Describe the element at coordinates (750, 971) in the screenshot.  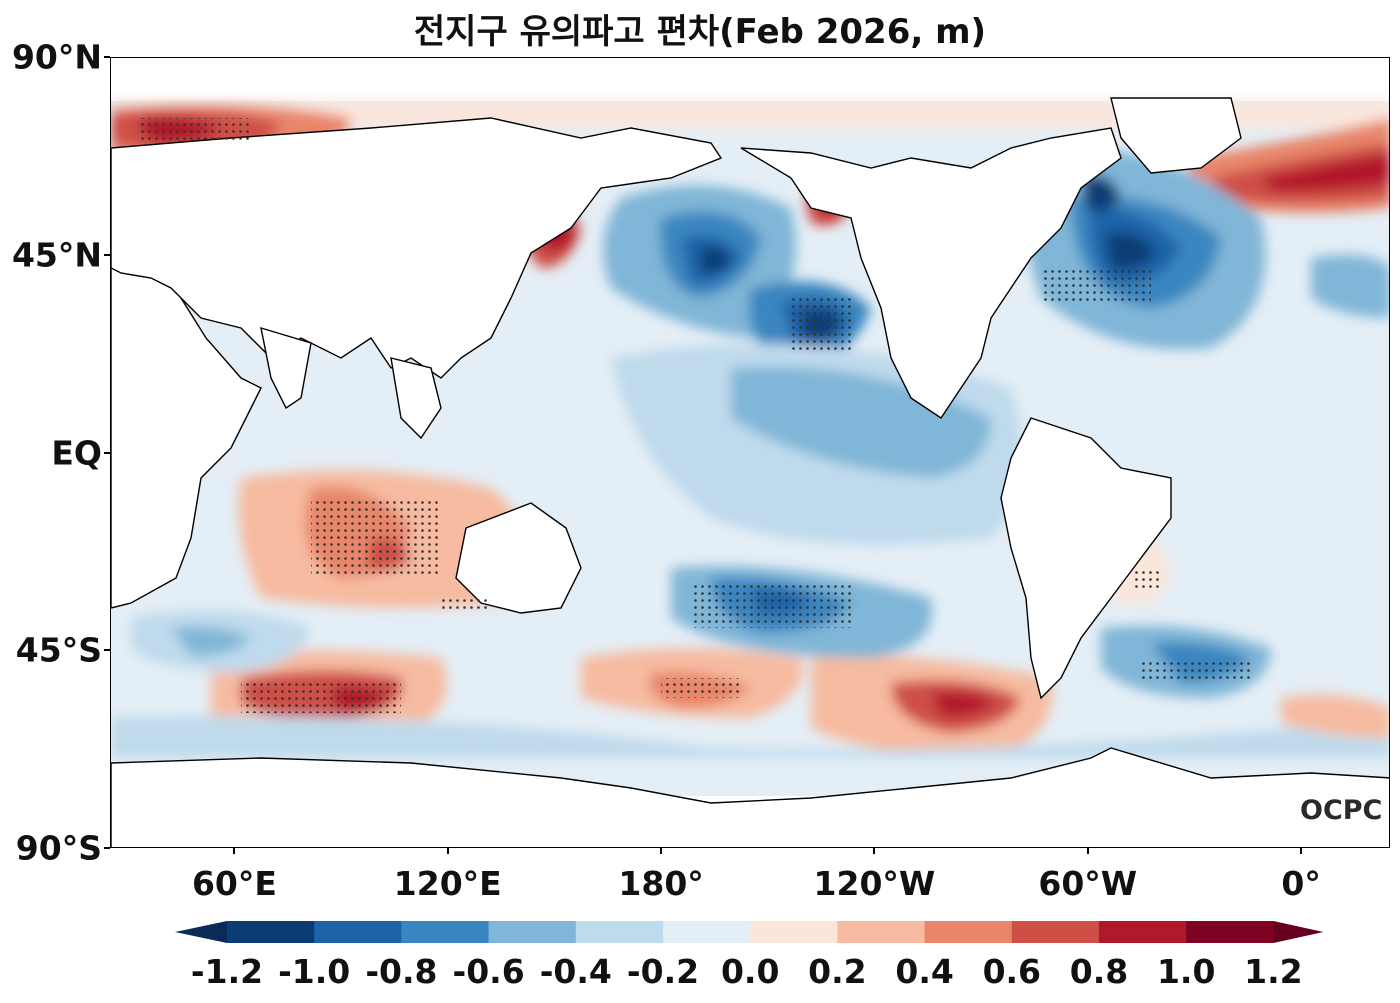
I see `colorbar-tick-label: 0.0` at that location.